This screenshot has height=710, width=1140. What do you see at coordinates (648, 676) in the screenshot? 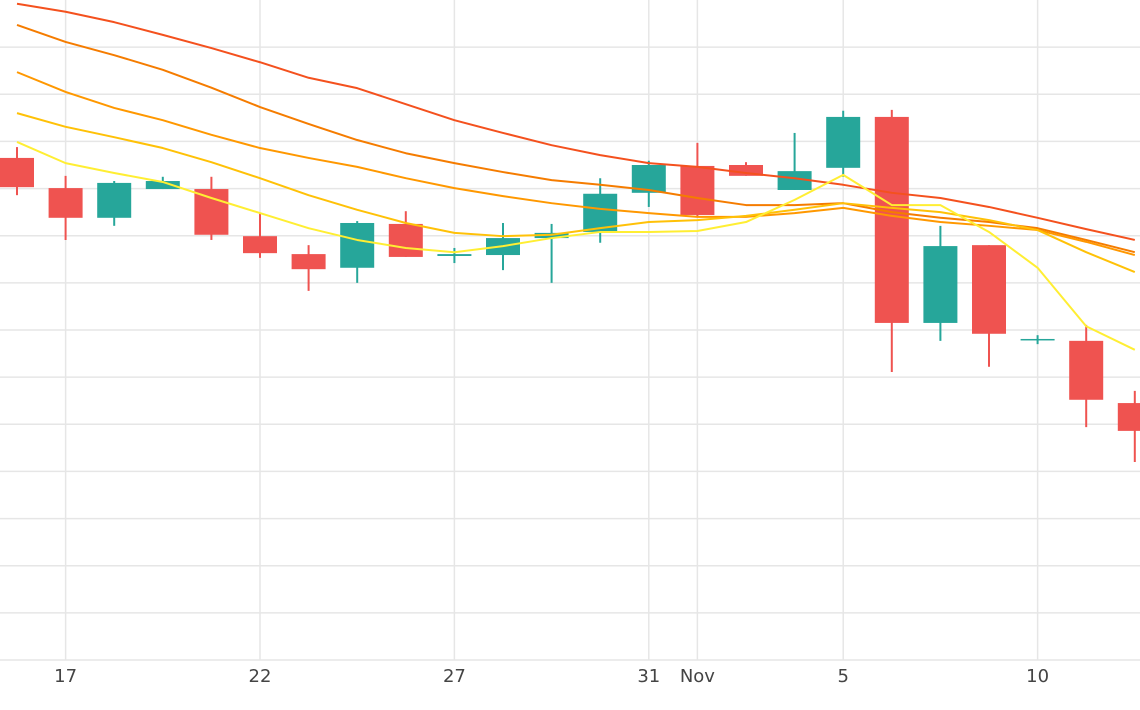
I see `x-tick-label: 31` at bounding box center [648, 676].